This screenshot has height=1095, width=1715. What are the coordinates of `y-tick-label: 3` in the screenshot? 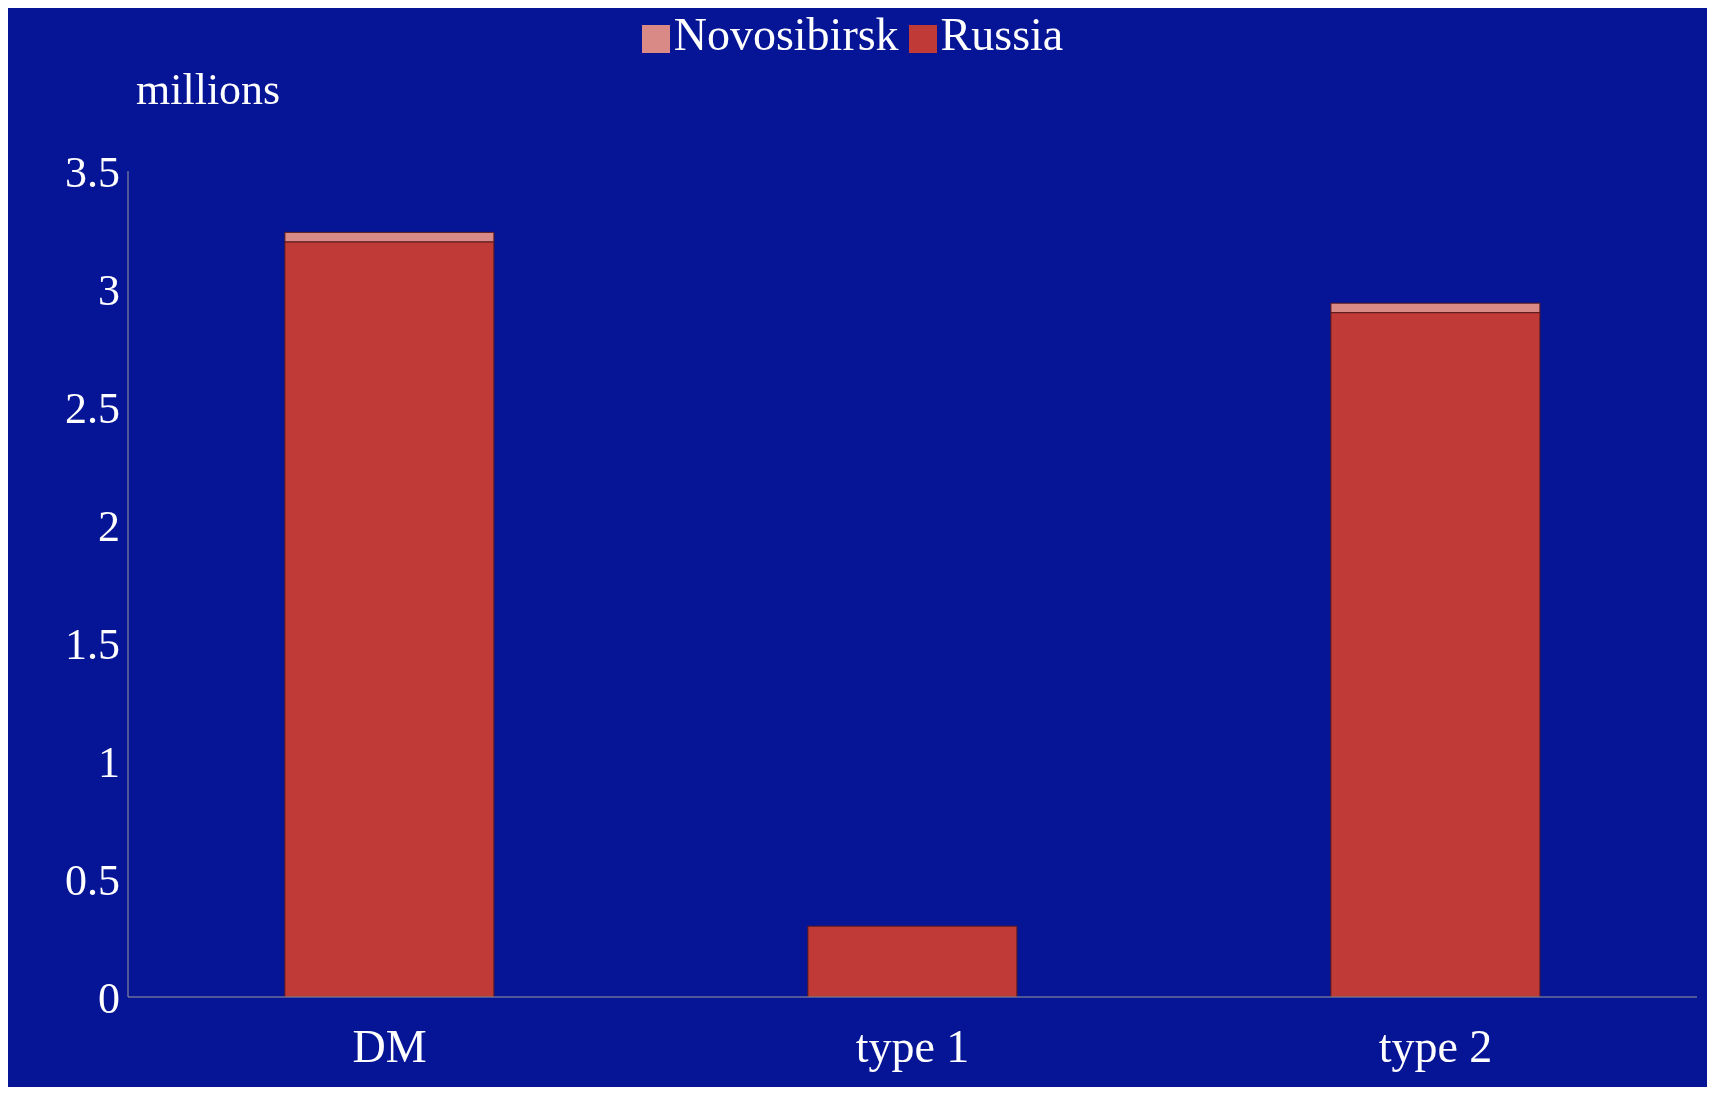 It's located at (109, 290).